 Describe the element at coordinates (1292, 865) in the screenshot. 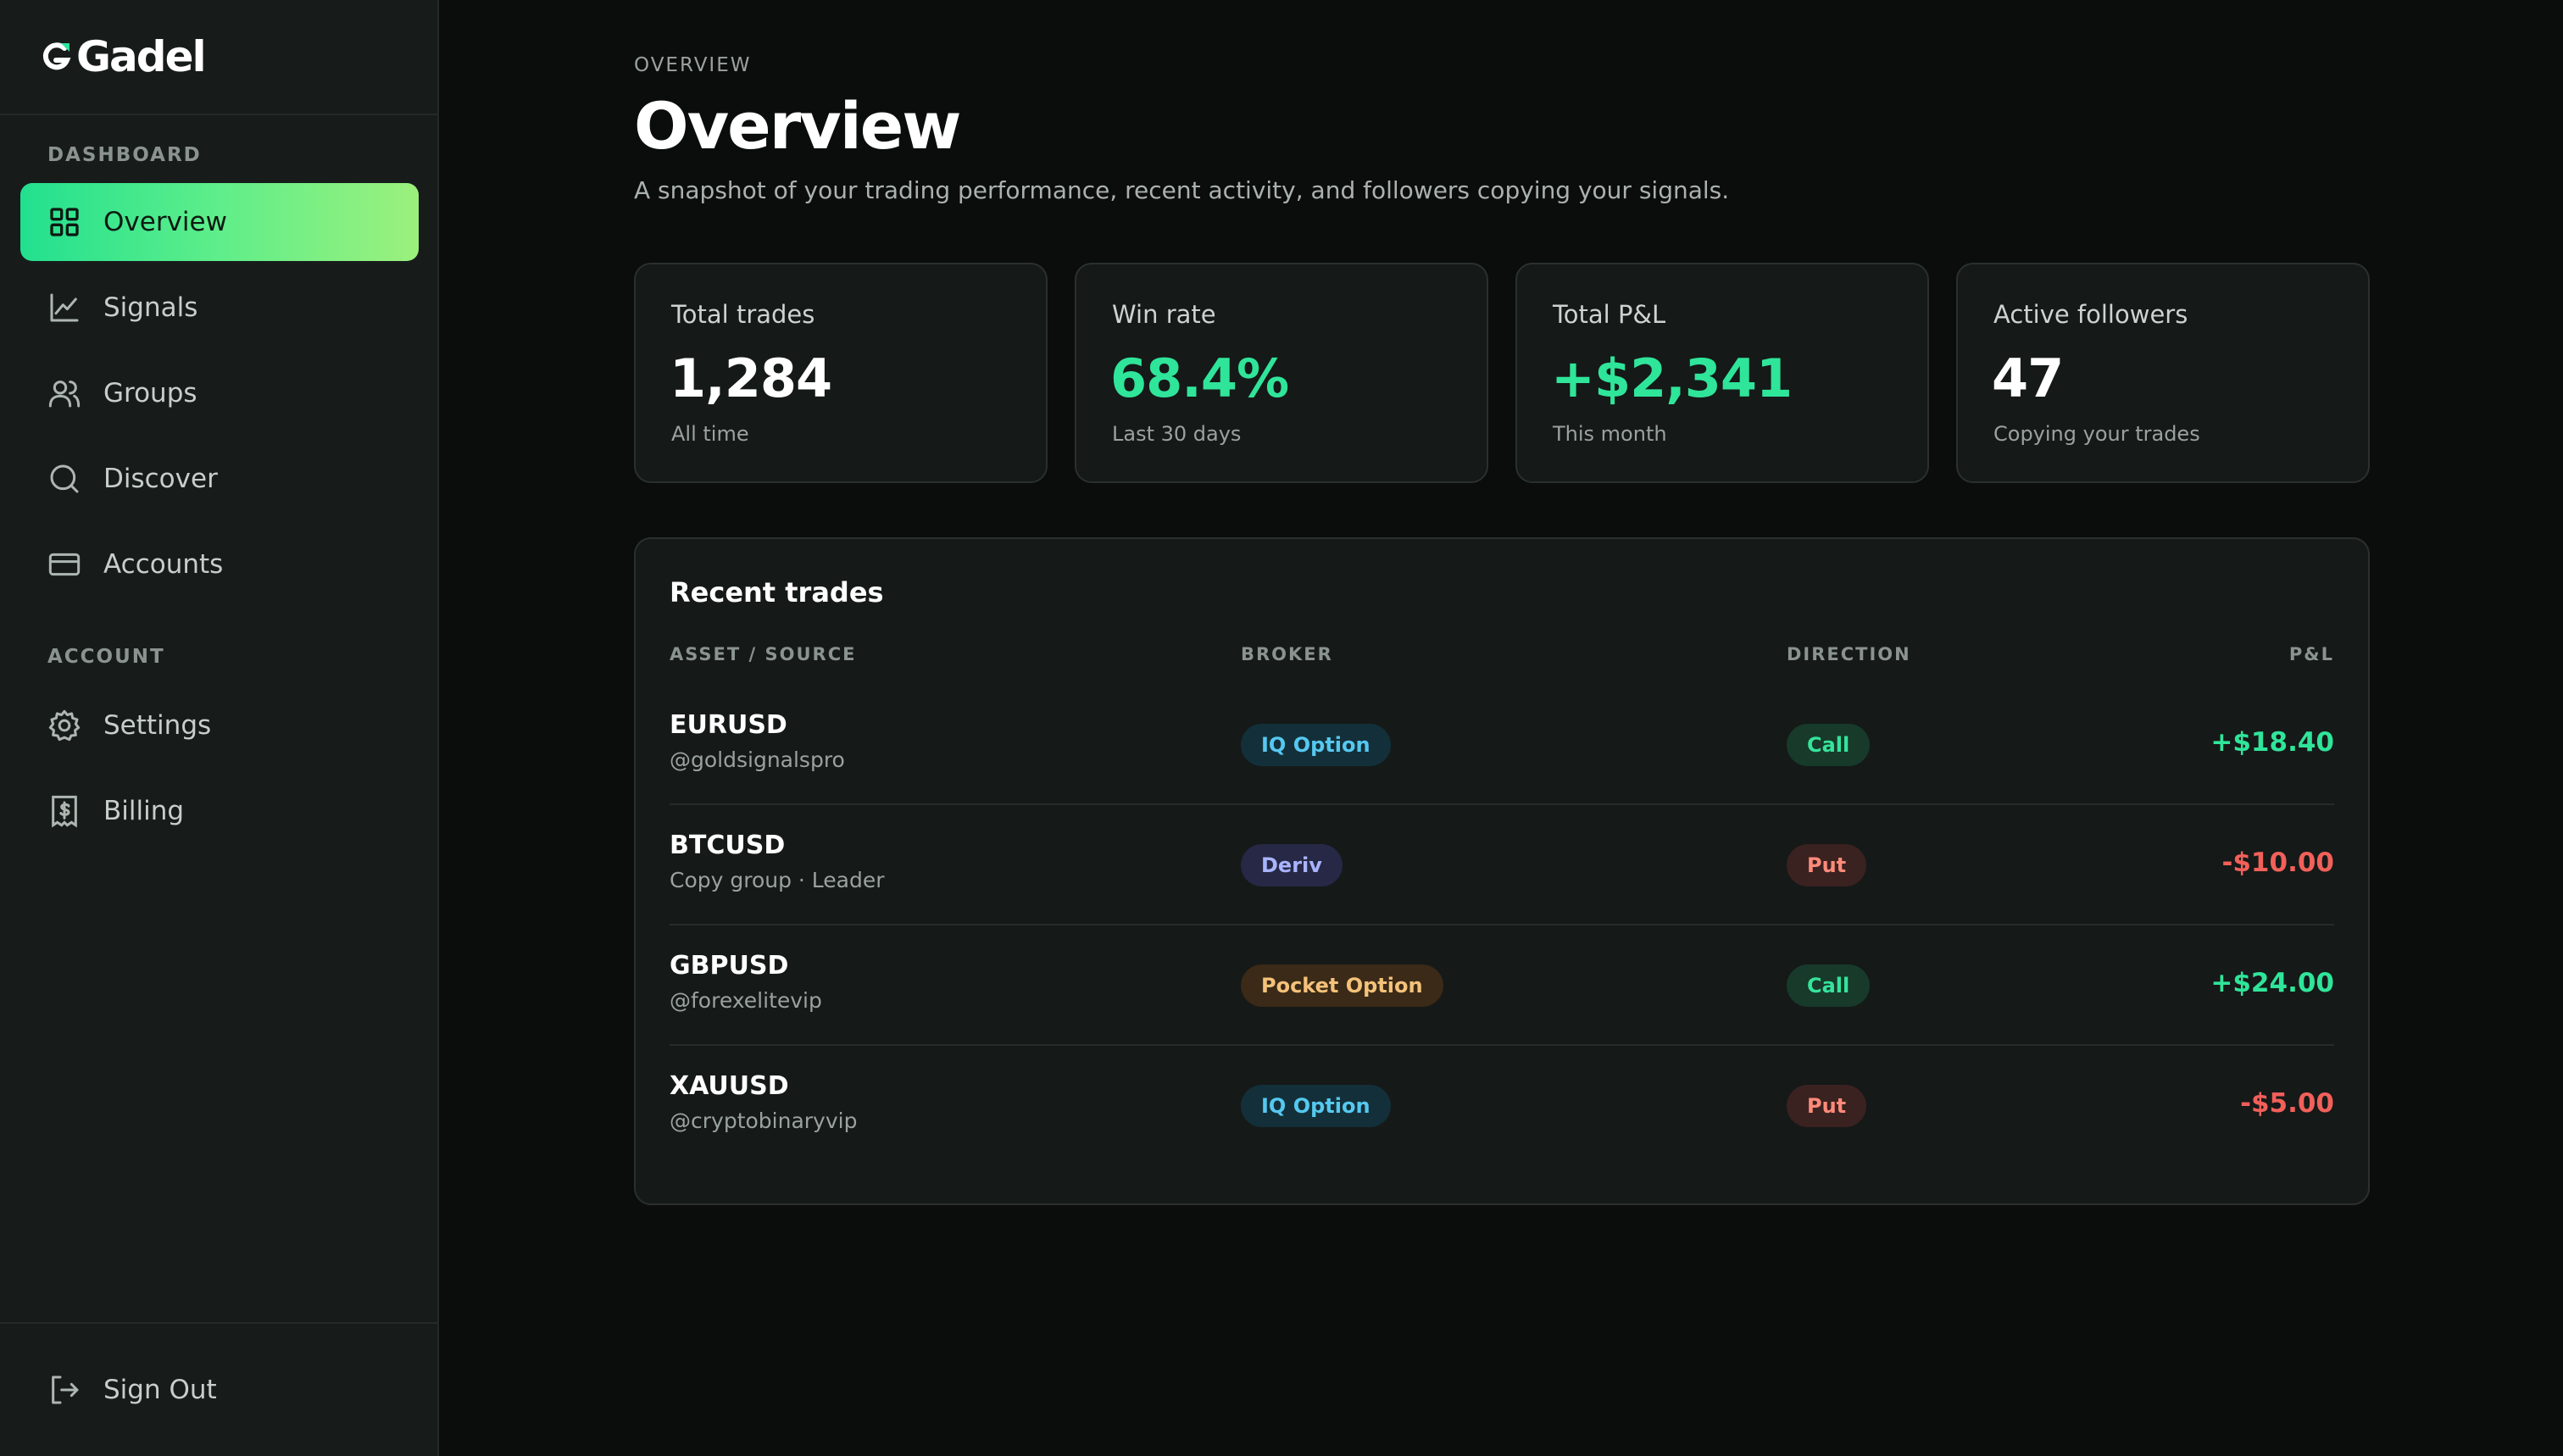

I see `broker-badge: Deriv` at that location.